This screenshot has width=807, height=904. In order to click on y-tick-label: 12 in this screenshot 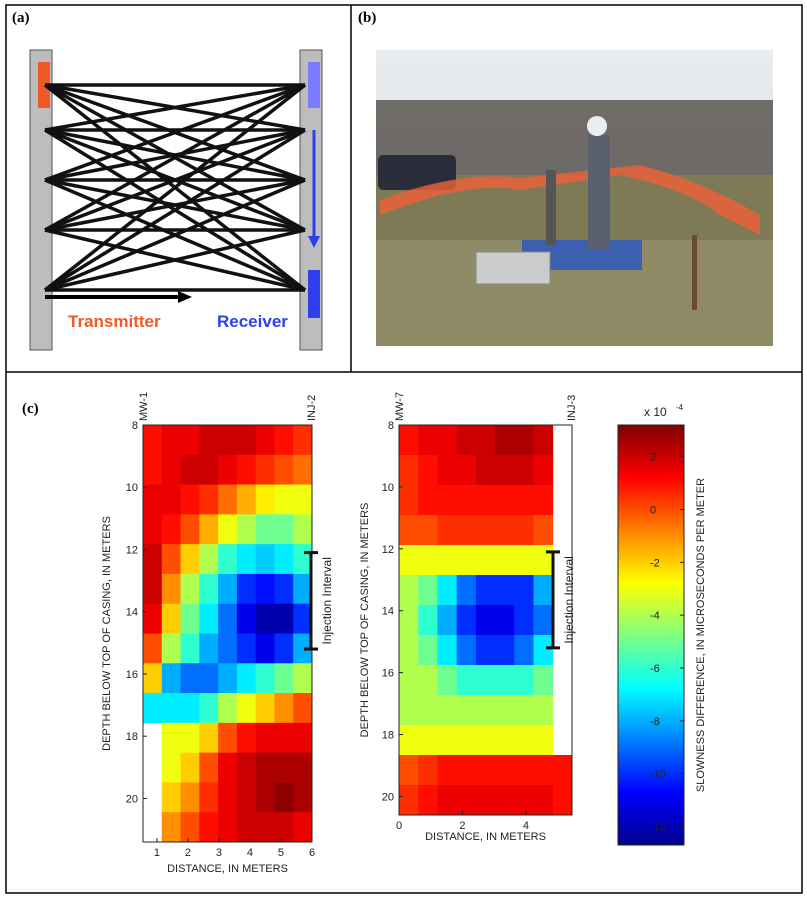, I will do `click(132, 550)`.